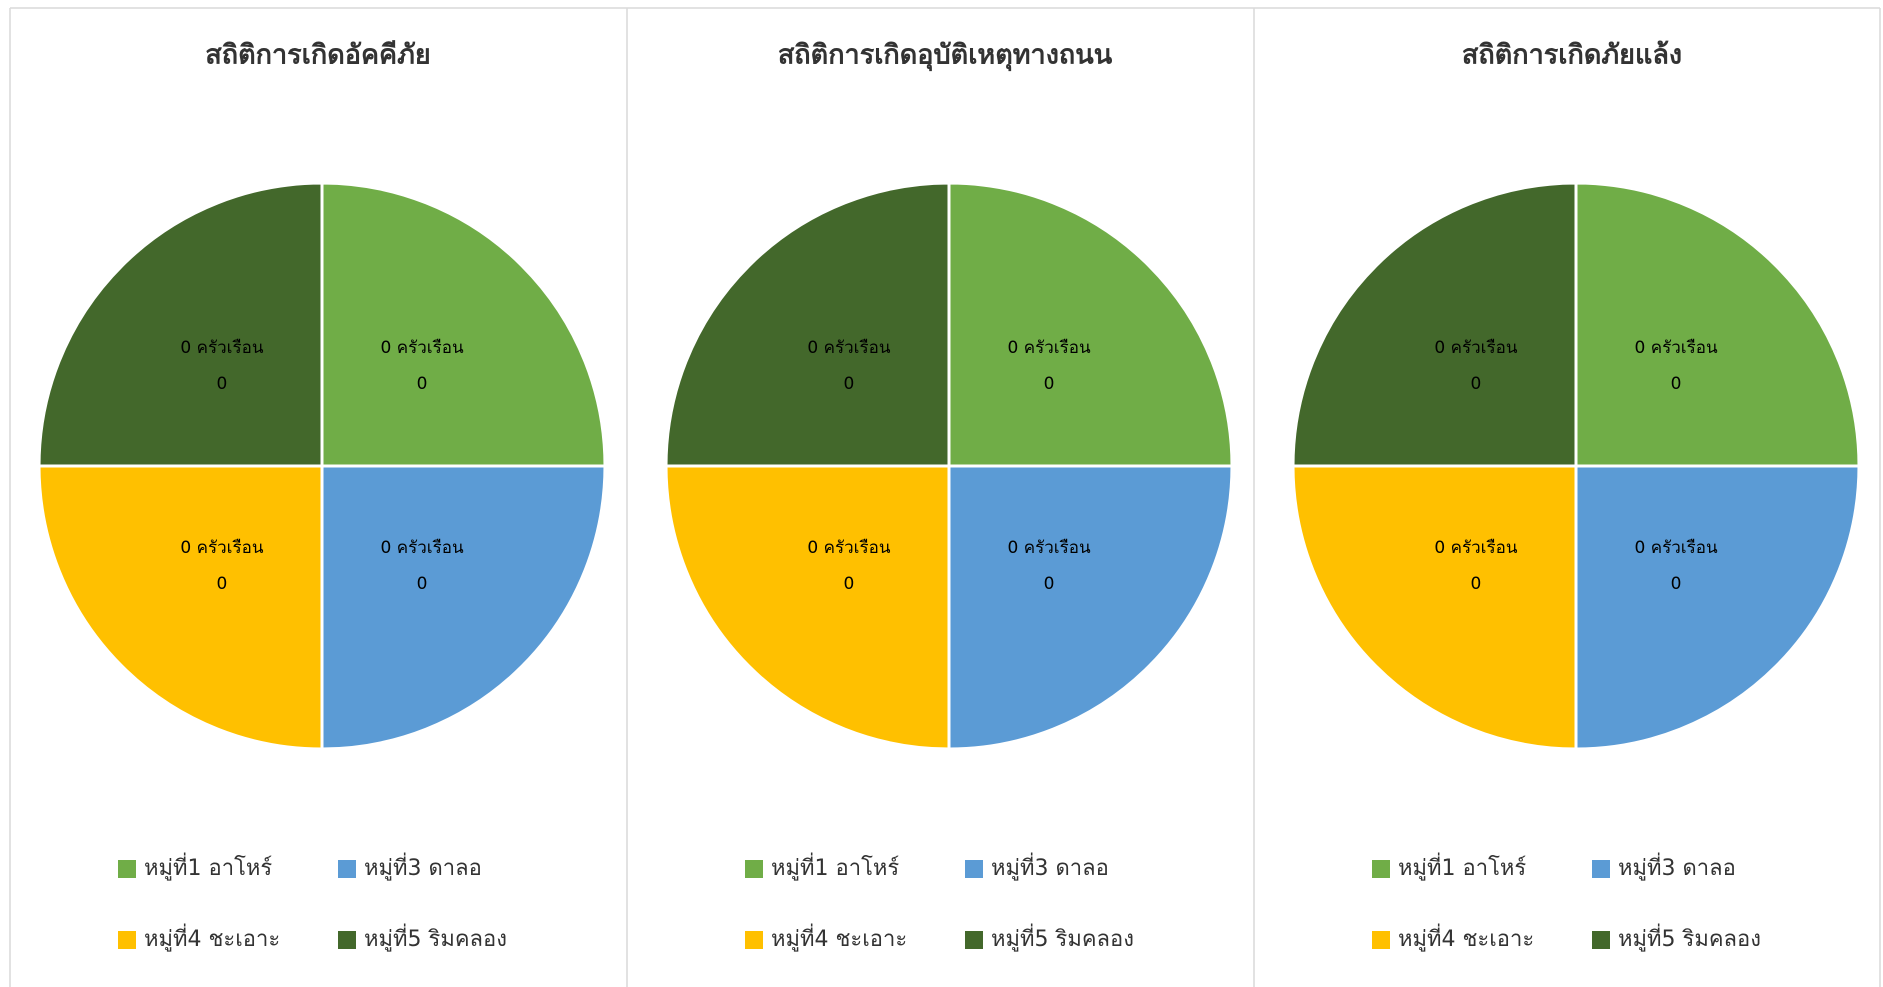  I want to click on chart-title: สถิติการเกิดอุบัติเหตุทางถนน, so click(945, 56).